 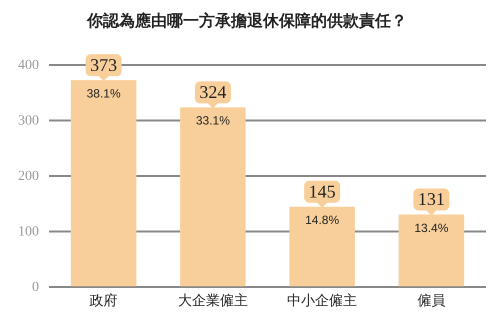 What do you see at coordinates (322, 301) in the screenshot?
I see `x-tick-label: 中小企僱主` at bounding box center [322, 301].